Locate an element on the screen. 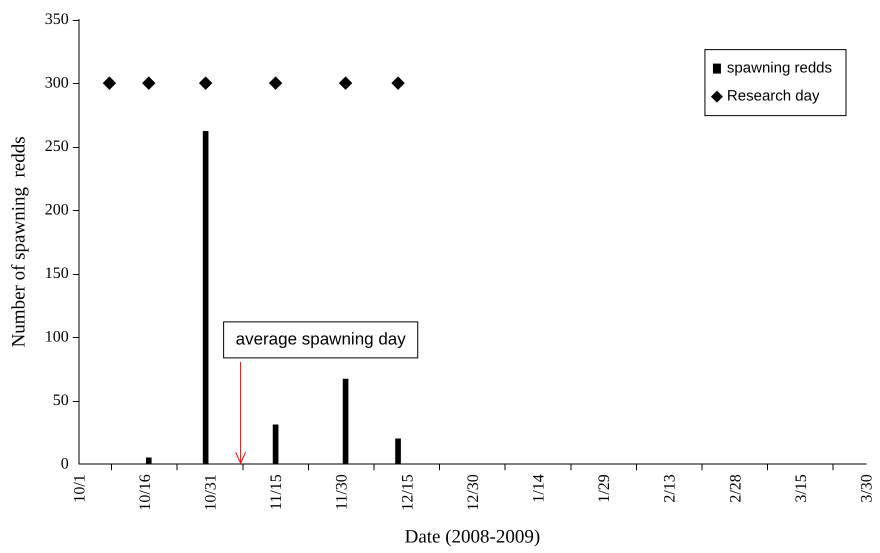 This screenshot has width=880, height=553. x-tick-label: 12/30 is located at coordinates (473, 492).